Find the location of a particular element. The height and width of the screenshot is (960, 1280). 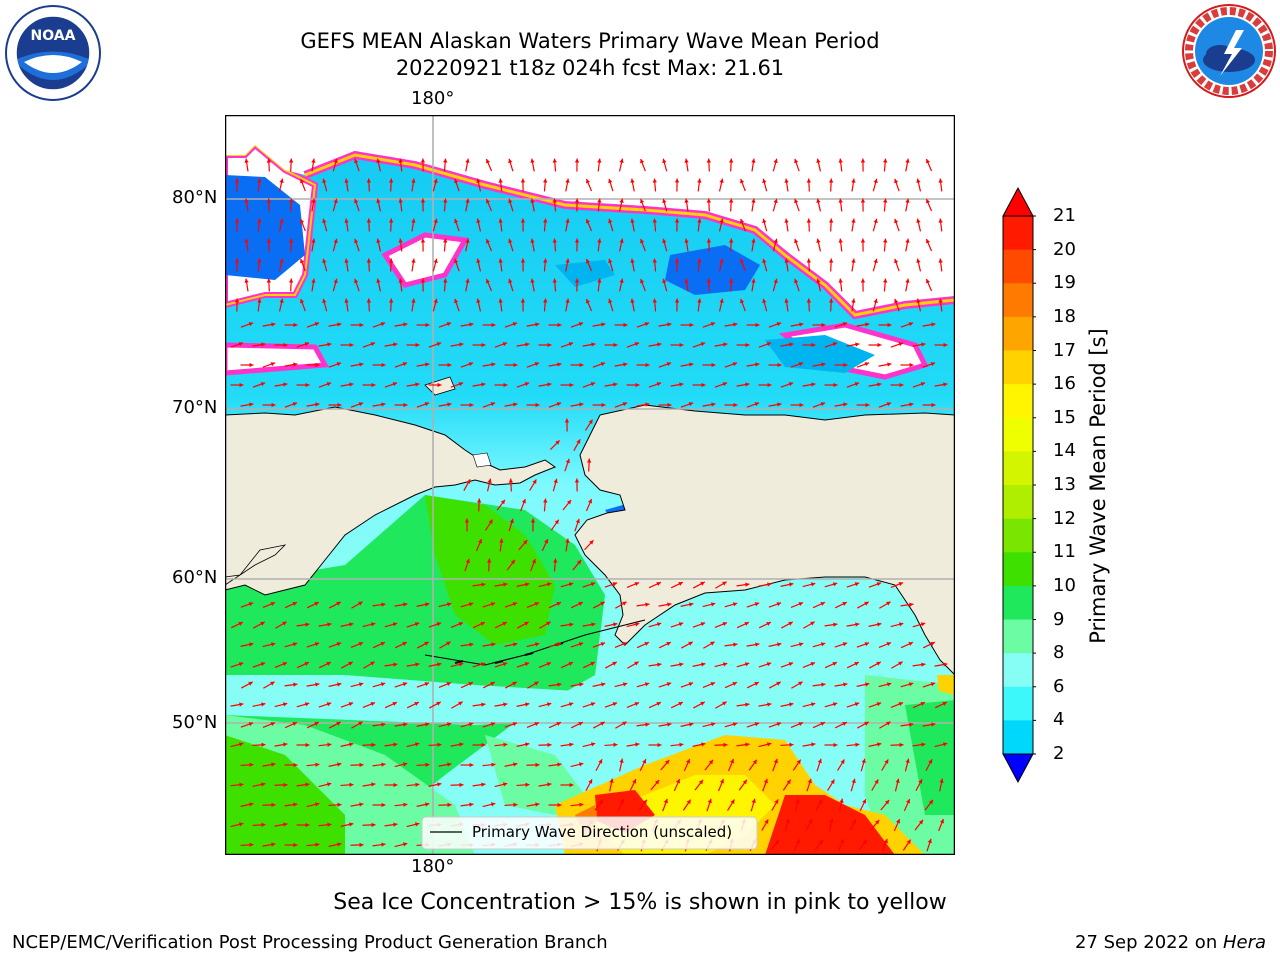

colorbar-tick-label: 12 is located at coordinates (1064, 518).